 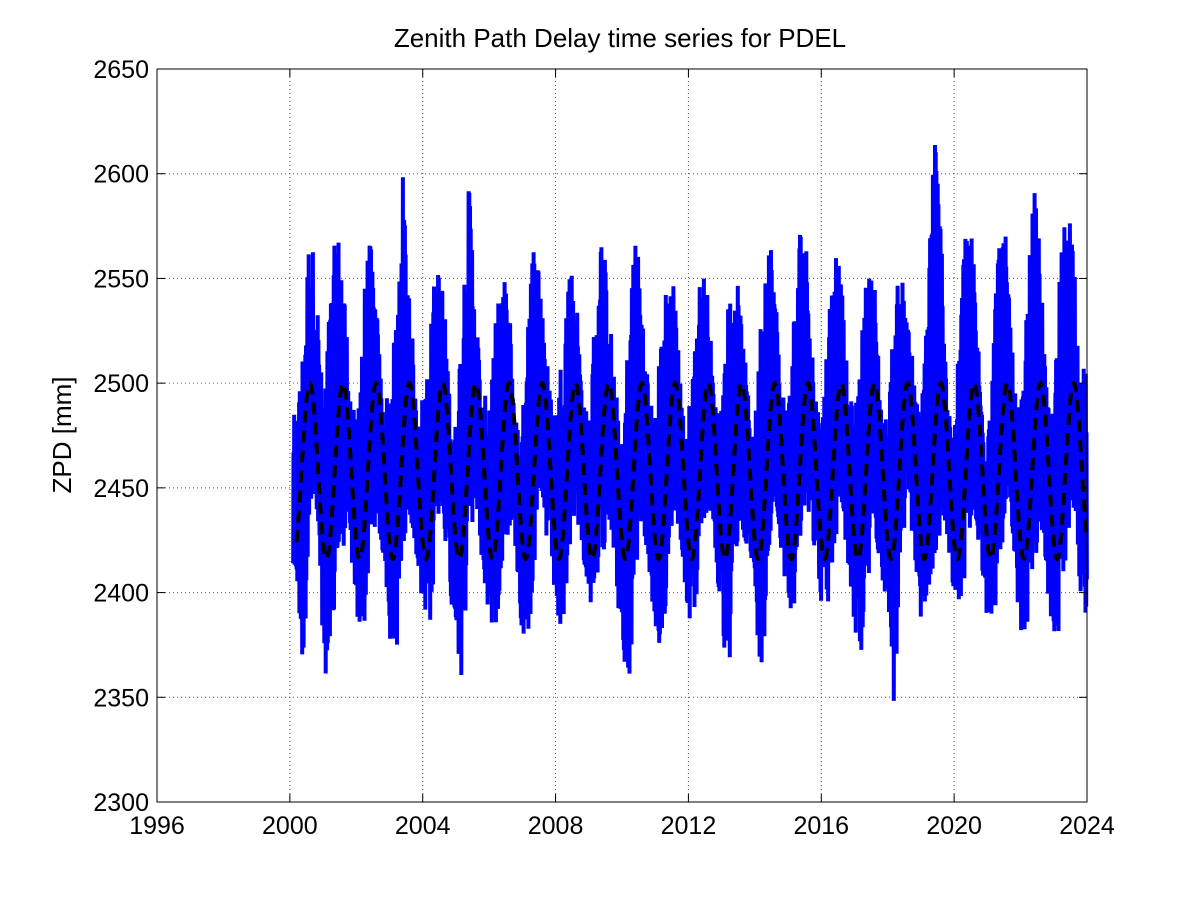 What do you see at coordinates (121, 384) in the screenshot?
I see `y-tick-label: 2500` at bounding box center [121, 384].